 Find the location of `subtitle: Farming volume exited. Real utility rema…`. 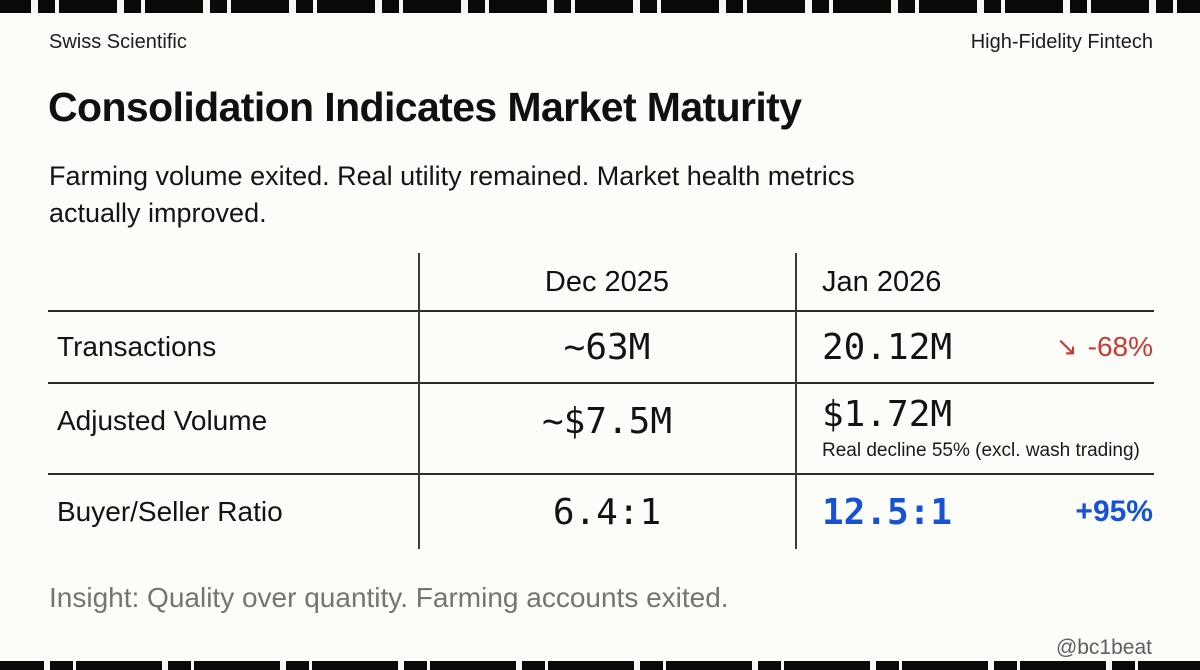

subtitle: Farming volume exited. Real utility rema… is located at coordinates (452, 194).